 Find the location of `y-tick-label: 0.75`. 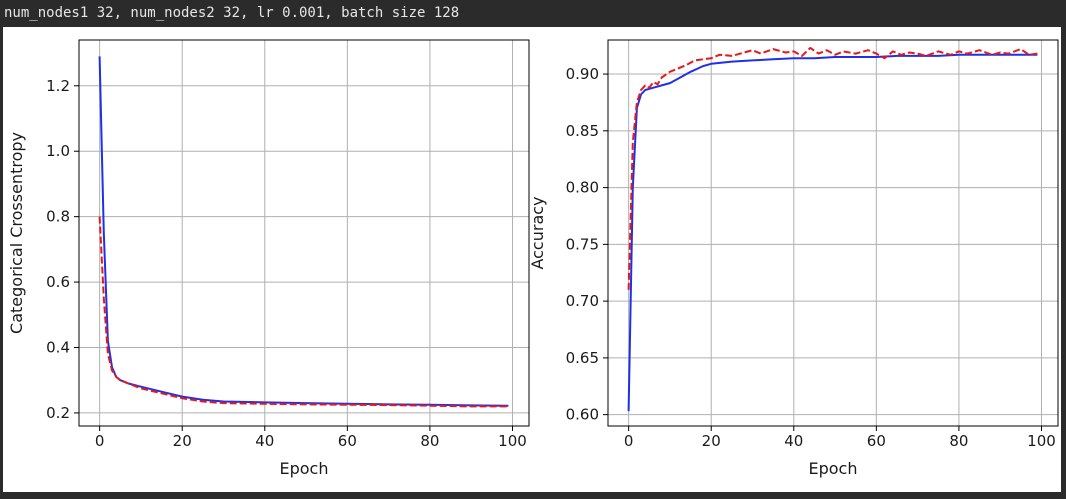

y-tick-label: 0.75 is located at coordinates (582, 244).